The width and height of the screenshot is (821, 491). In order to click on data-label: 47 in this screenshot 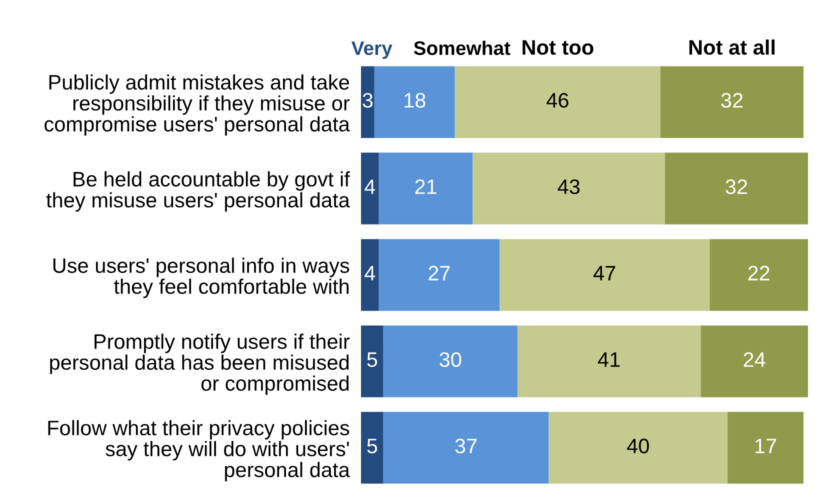, I will do `click(605, 273)`.